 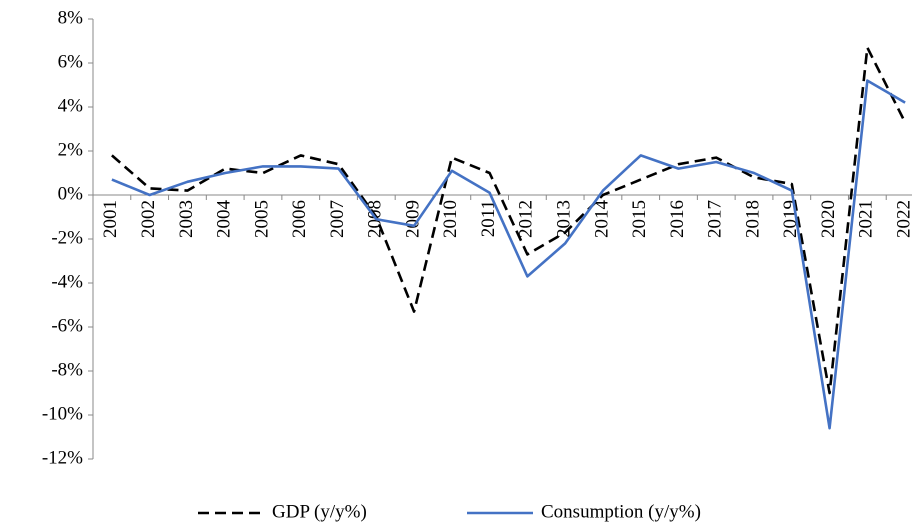 I want to click on y-tick-label: 4%, so click(x=71, y=105).